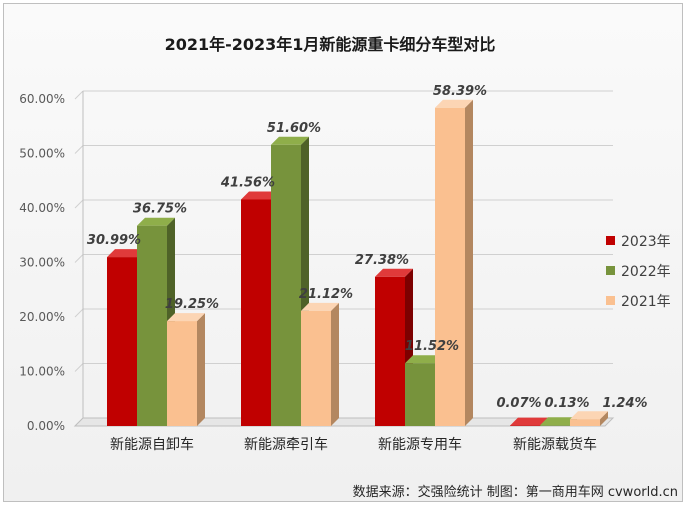  What do you see at coordinates (353, 444) in the screenshot?
I see `x-axis-categories: 新能源自卸车 新能源牵引车 新能源专用车 新能源载货车` at bounding box center [353, 444].